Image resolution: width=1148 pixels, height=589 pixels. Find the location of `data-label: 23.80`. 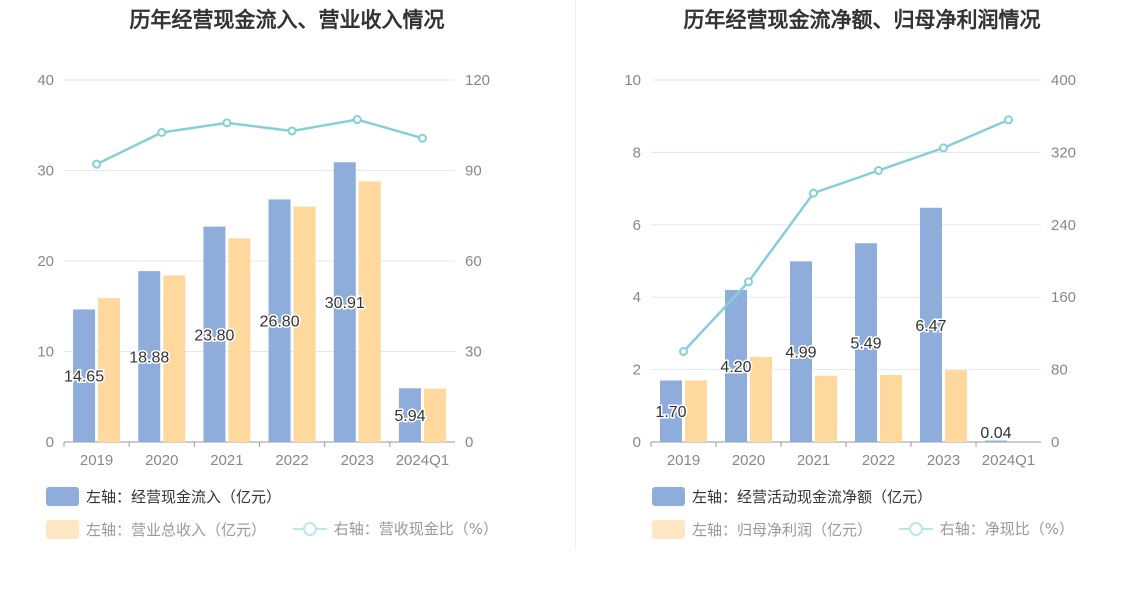

data-label: 23.80 is located at coordinates (214, 335).